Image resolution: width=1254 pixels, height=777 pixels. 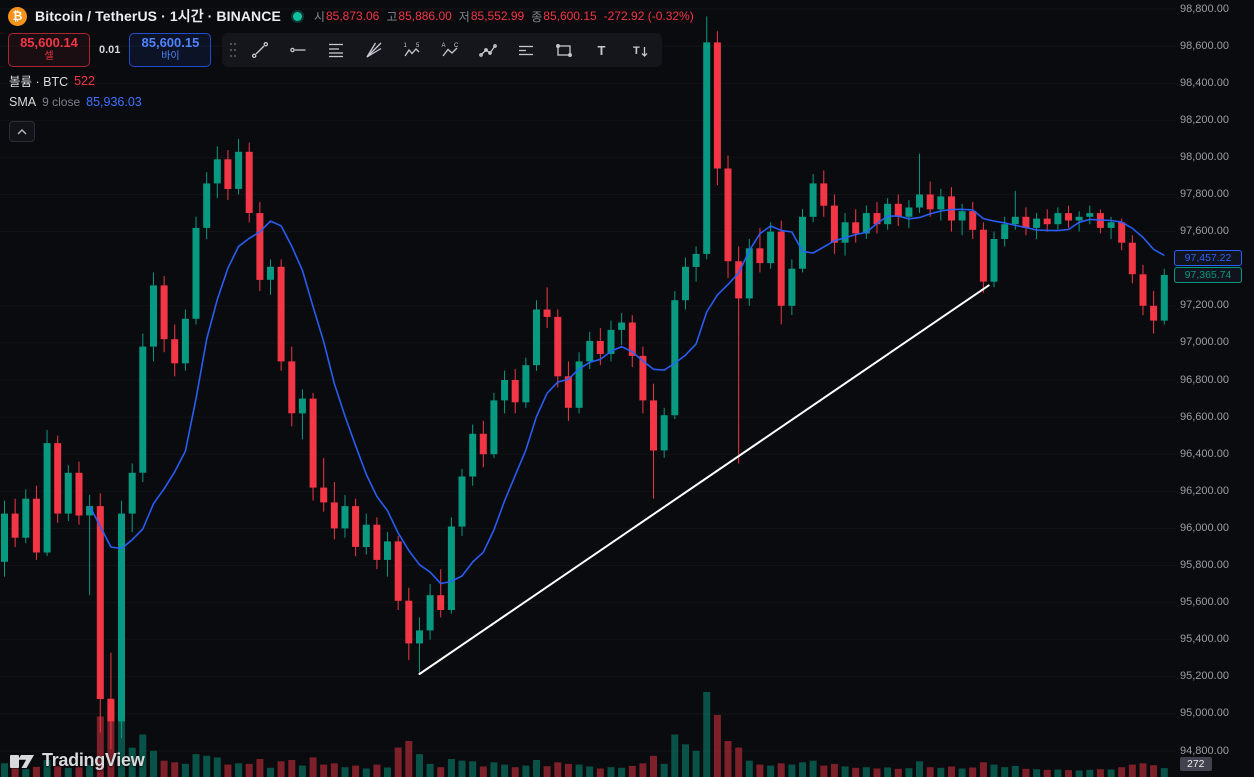 What do you see at coordinates (1204, 639) in the screenshot?
I see `price-tick: 95,400.00` at bounding box center [1204, 639].